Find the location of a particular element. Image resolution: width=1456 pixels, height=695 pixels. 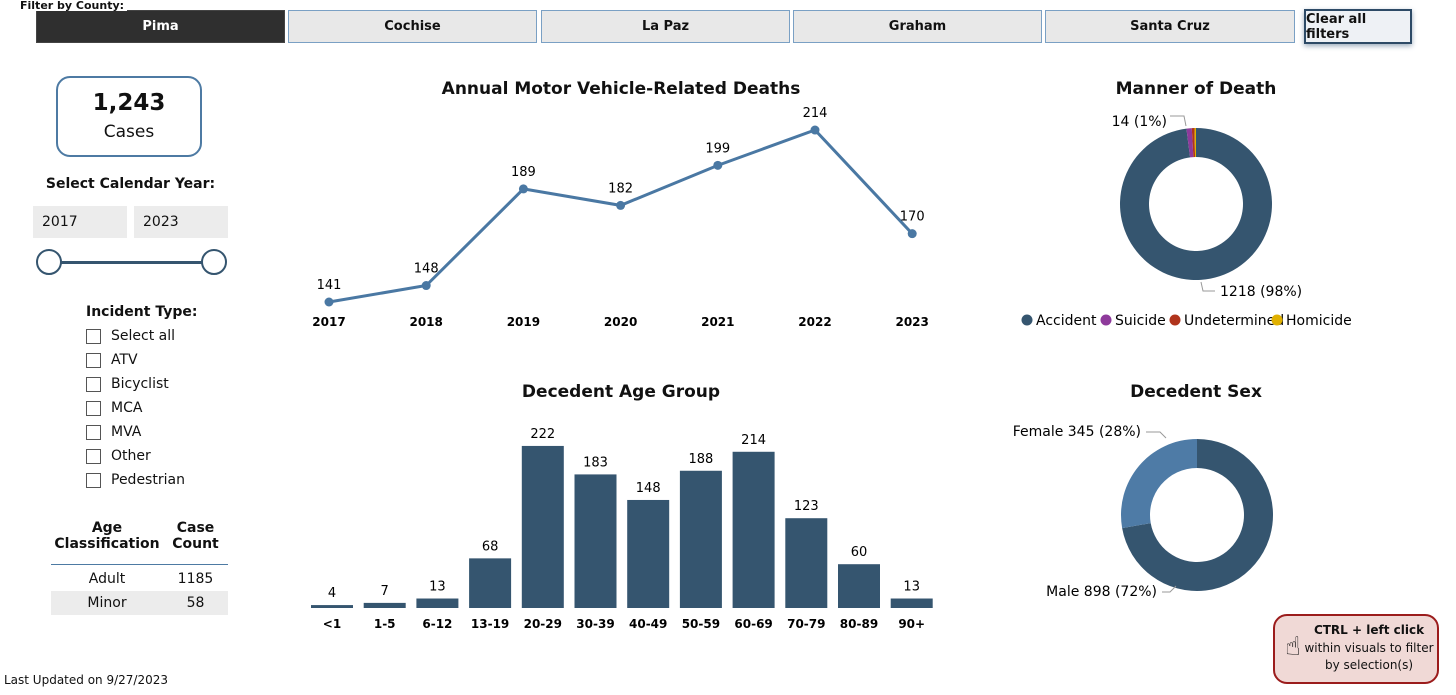

row-count: 1185 is located at coordinates (195, 579).